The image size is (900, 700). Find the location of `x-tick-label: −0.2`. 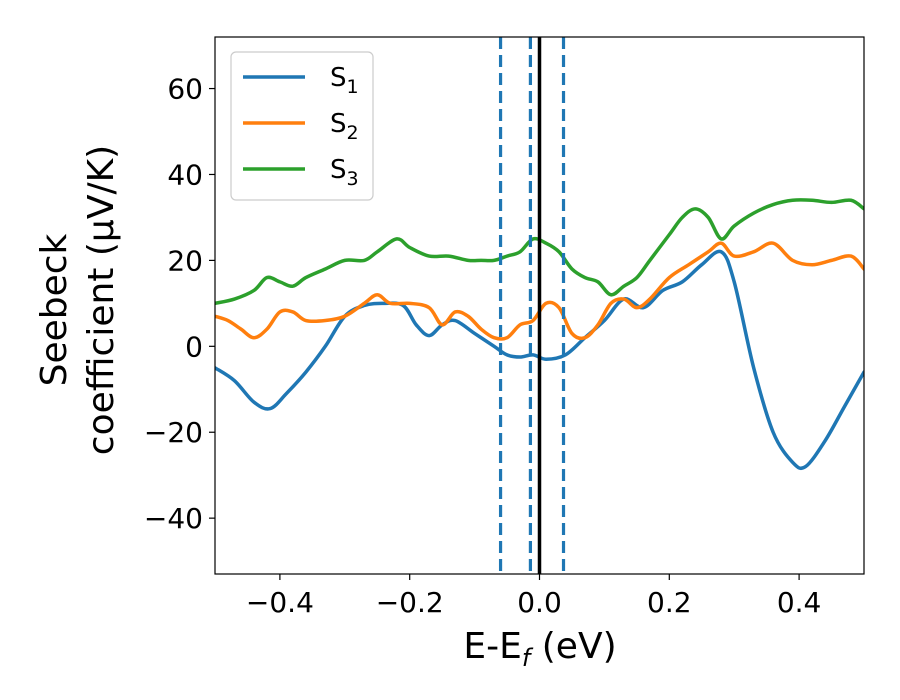

x-tick-label: −0.2 is located at coordinates (410, 602).